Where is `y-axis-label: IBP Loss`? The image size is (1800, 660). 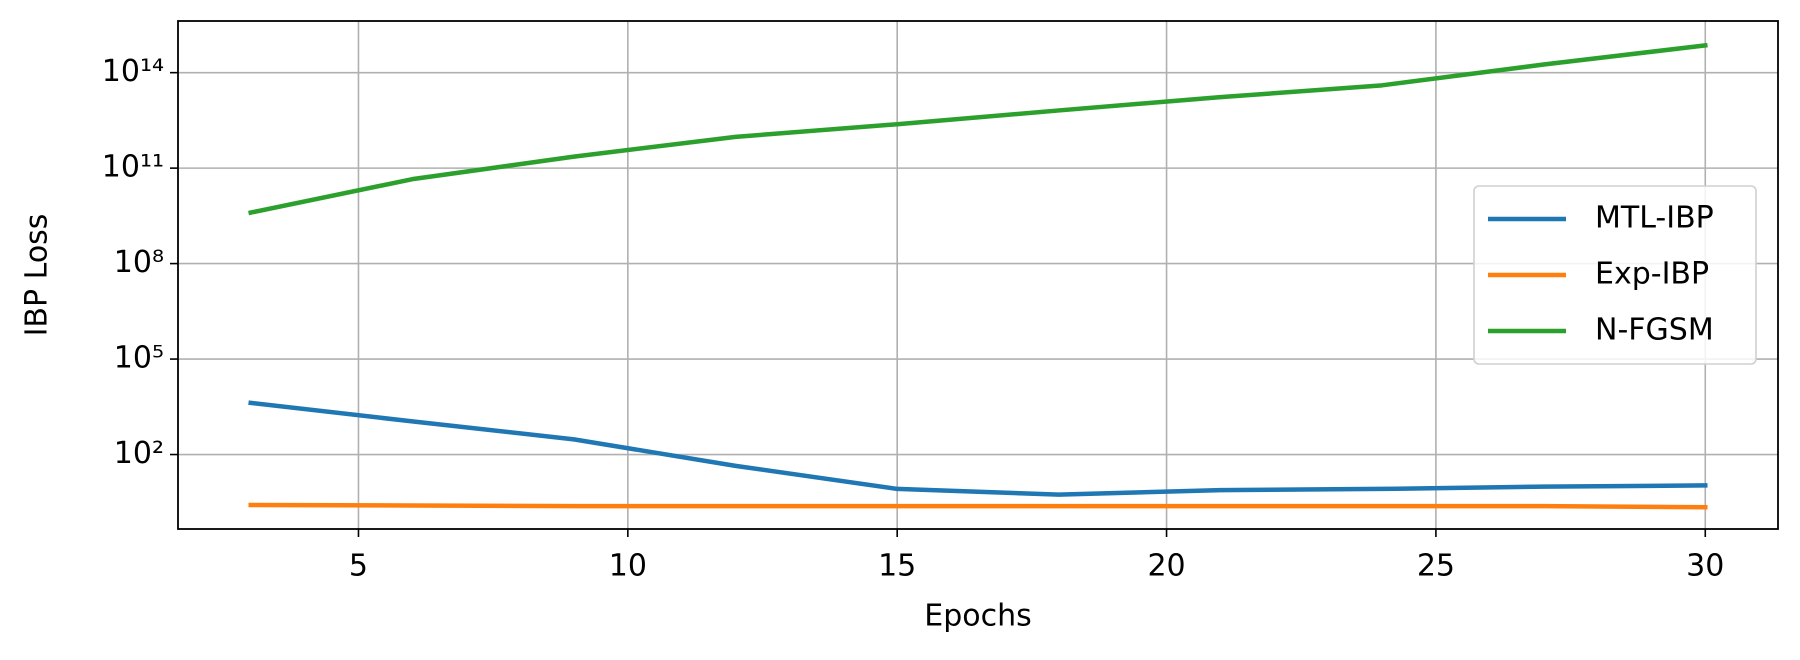
y-axis-label: IBP Loss is located at coordinates (37, 275).